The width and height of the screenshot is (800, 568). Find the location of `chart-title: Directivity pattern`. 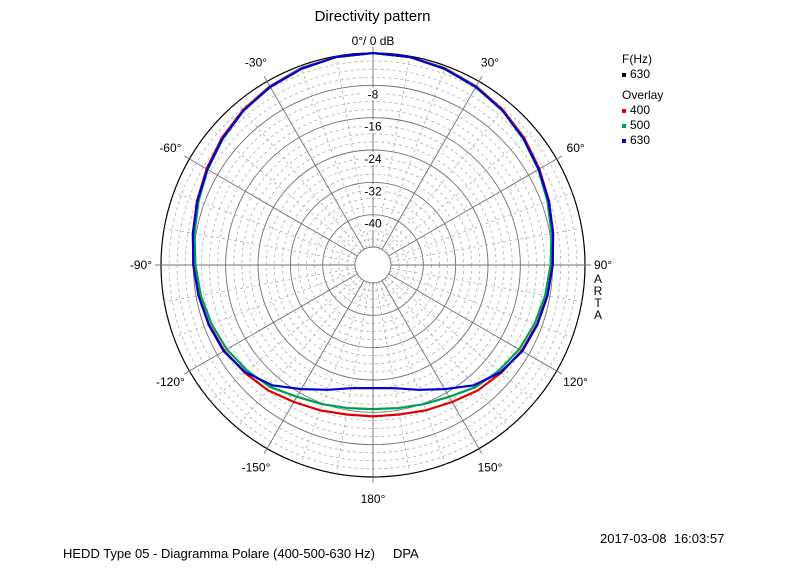

chart-title: Directivity pattern is located at coordinates (372, 16).